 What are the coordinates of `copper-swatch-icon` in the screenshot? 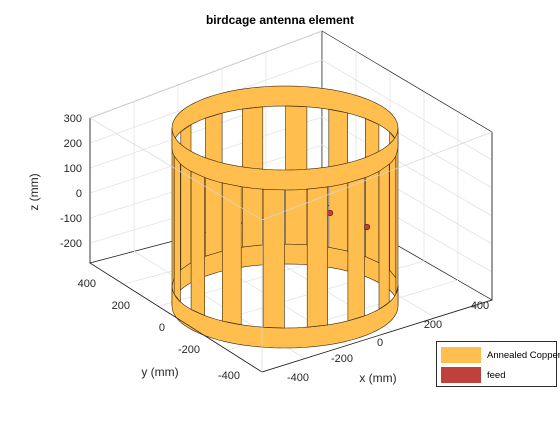 It's located at (461, 355).